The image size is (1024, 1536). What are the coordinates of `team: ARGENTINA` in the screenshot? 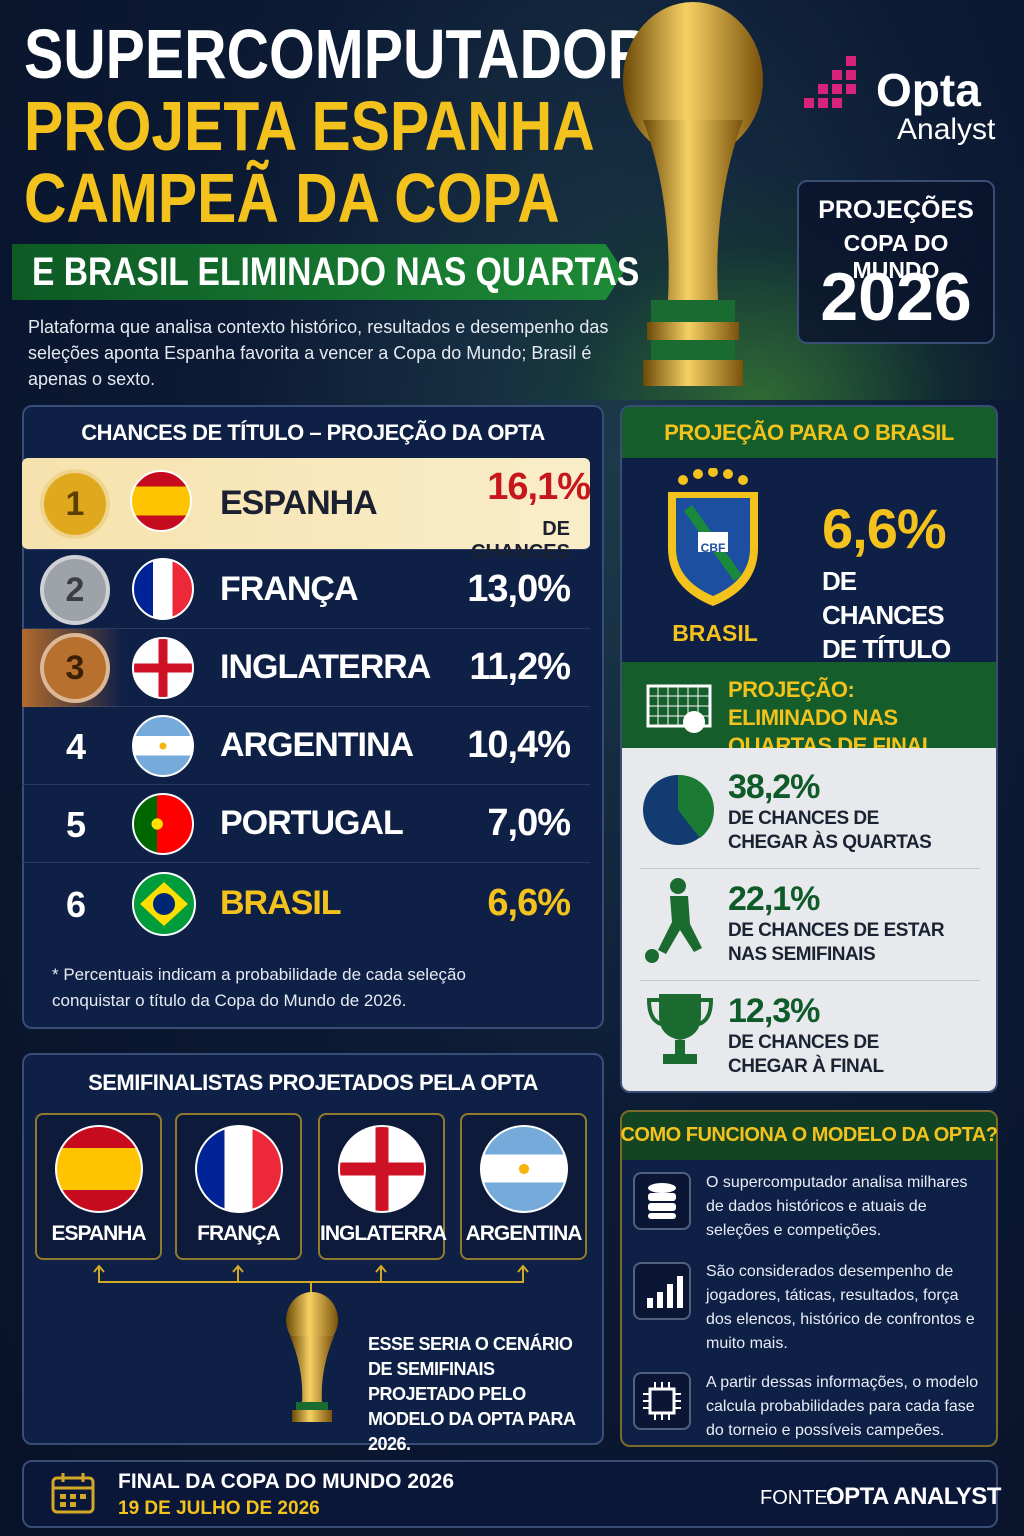 It's located at (317, 745).